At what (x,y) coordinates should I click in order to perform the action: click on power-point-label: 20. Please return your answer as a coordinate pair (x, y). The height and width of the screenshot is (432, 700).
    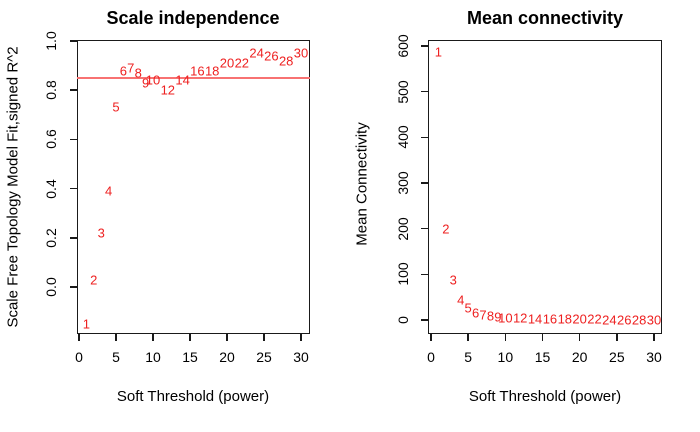
    Looking at the image, I should click on (579, 319).